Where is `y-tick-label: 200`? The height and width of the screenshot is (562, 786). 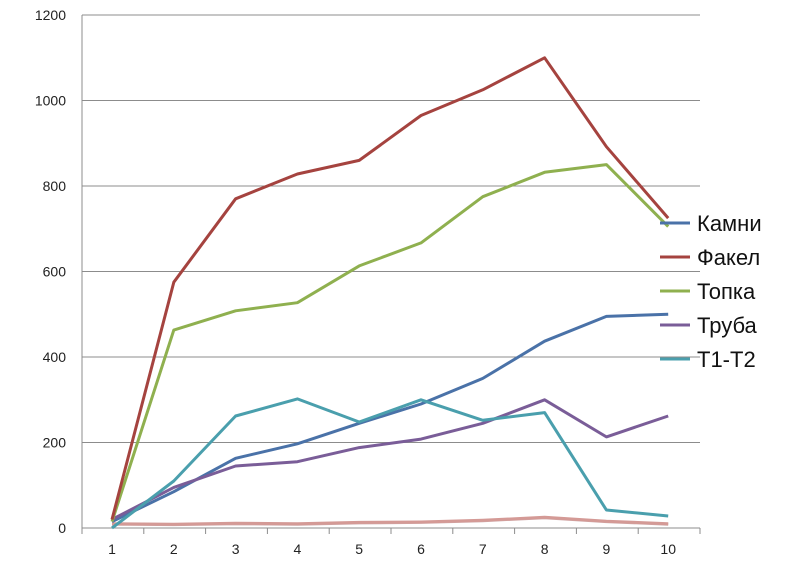
y-tick-label: 200 is located at coordinates (55, 443).